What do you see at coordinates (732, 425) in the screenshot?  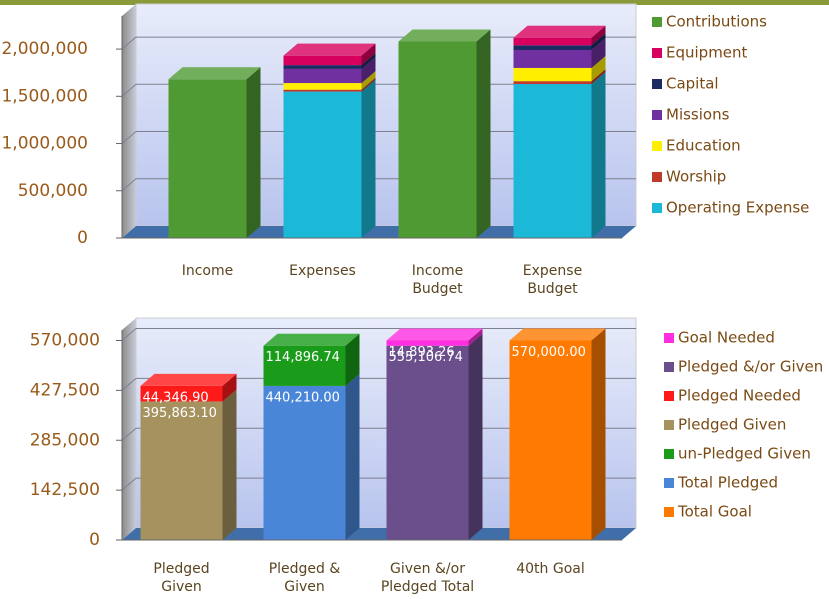 I see `legend-label: Pledged Given` at bounding box center [732, 425].